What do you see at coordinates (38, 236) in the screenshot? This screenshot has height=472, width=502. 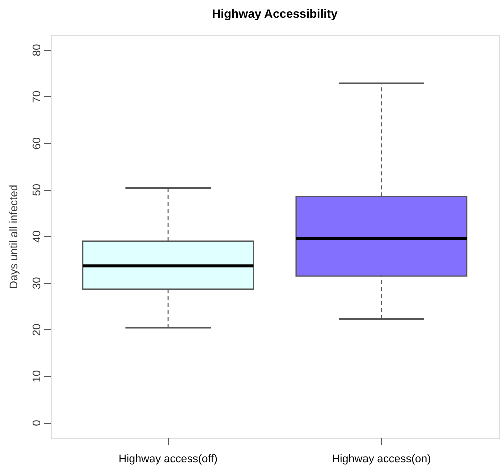 I see `y-tick-label: 40` at bounding box center [38, 236].